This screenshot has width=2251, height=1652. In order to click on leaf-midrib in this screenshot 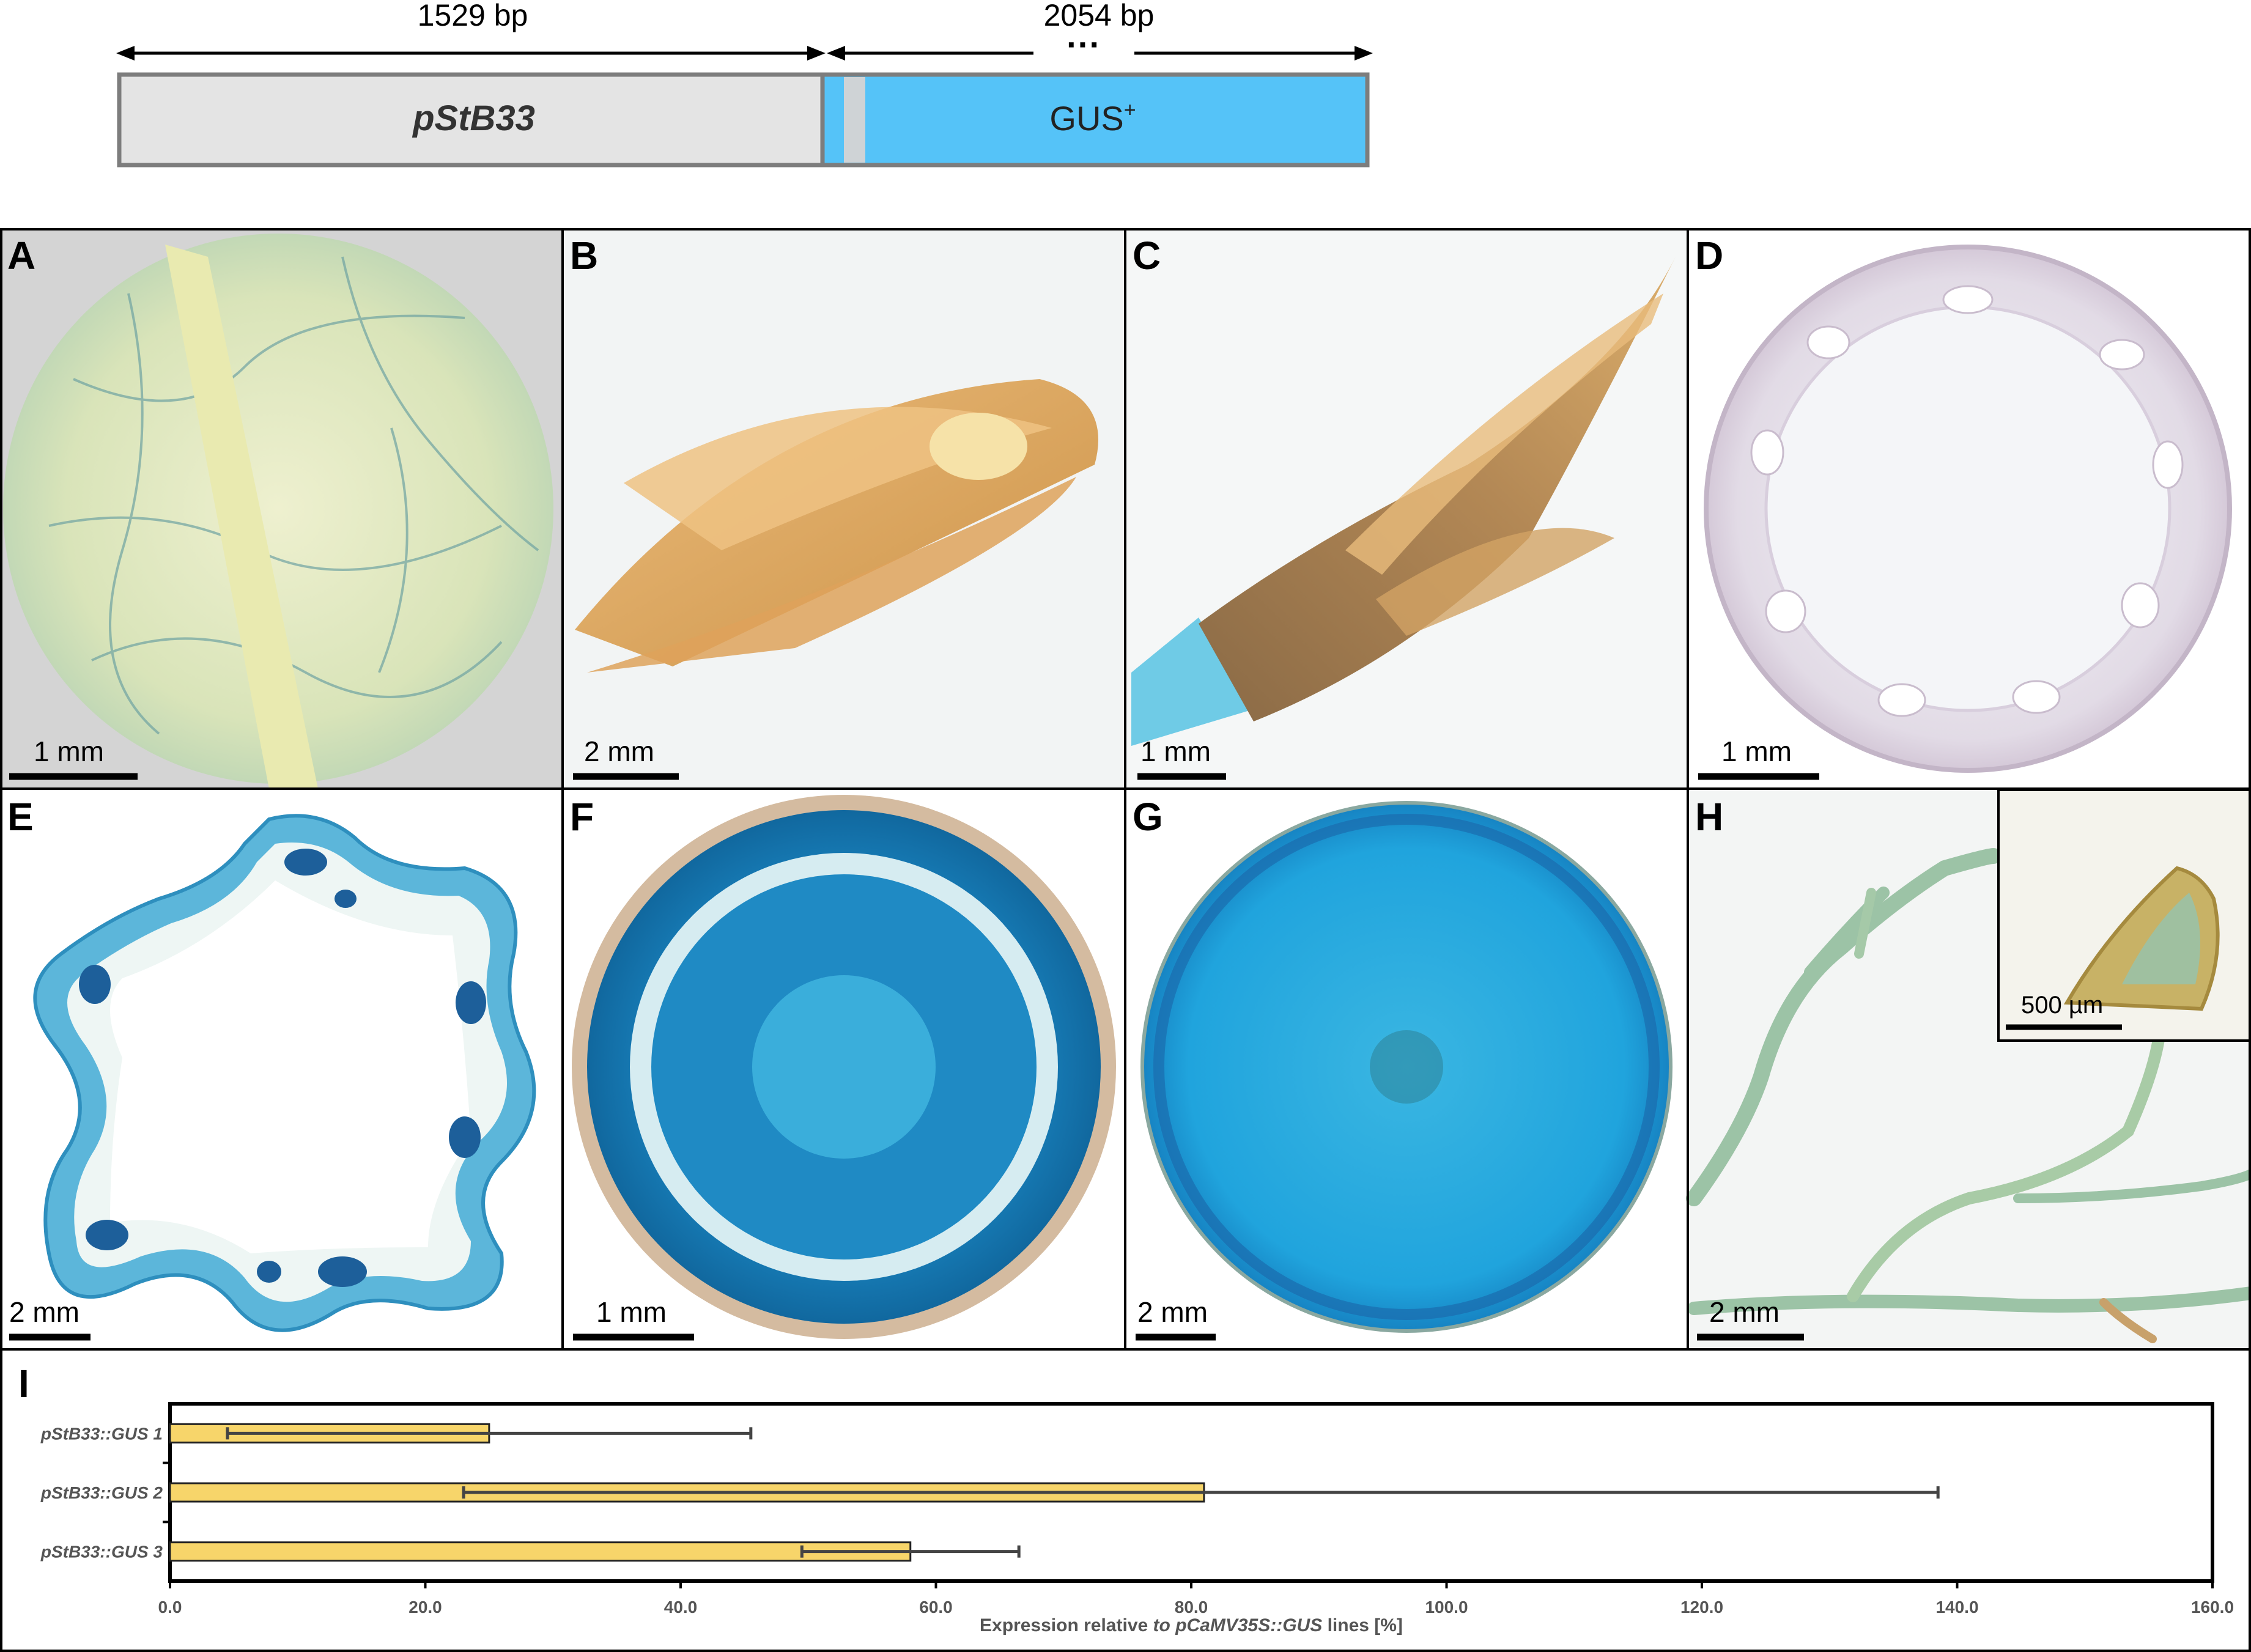, I will do `click(241, 517)`.